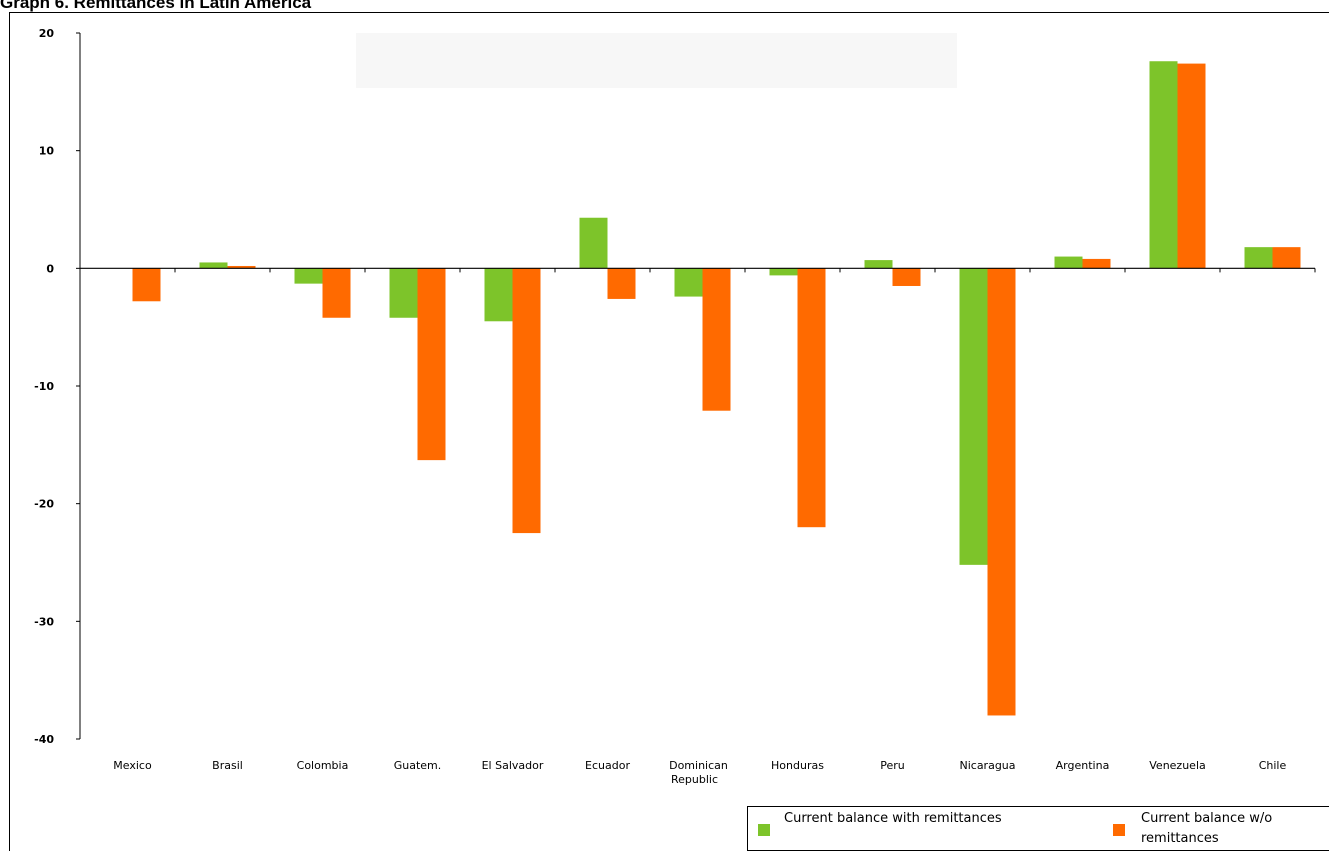 This screenshot has height=851, width=1329. Describe the element at coordinates (44, 621) in the screenshot. I see `y-tick-label: -30` at that location.